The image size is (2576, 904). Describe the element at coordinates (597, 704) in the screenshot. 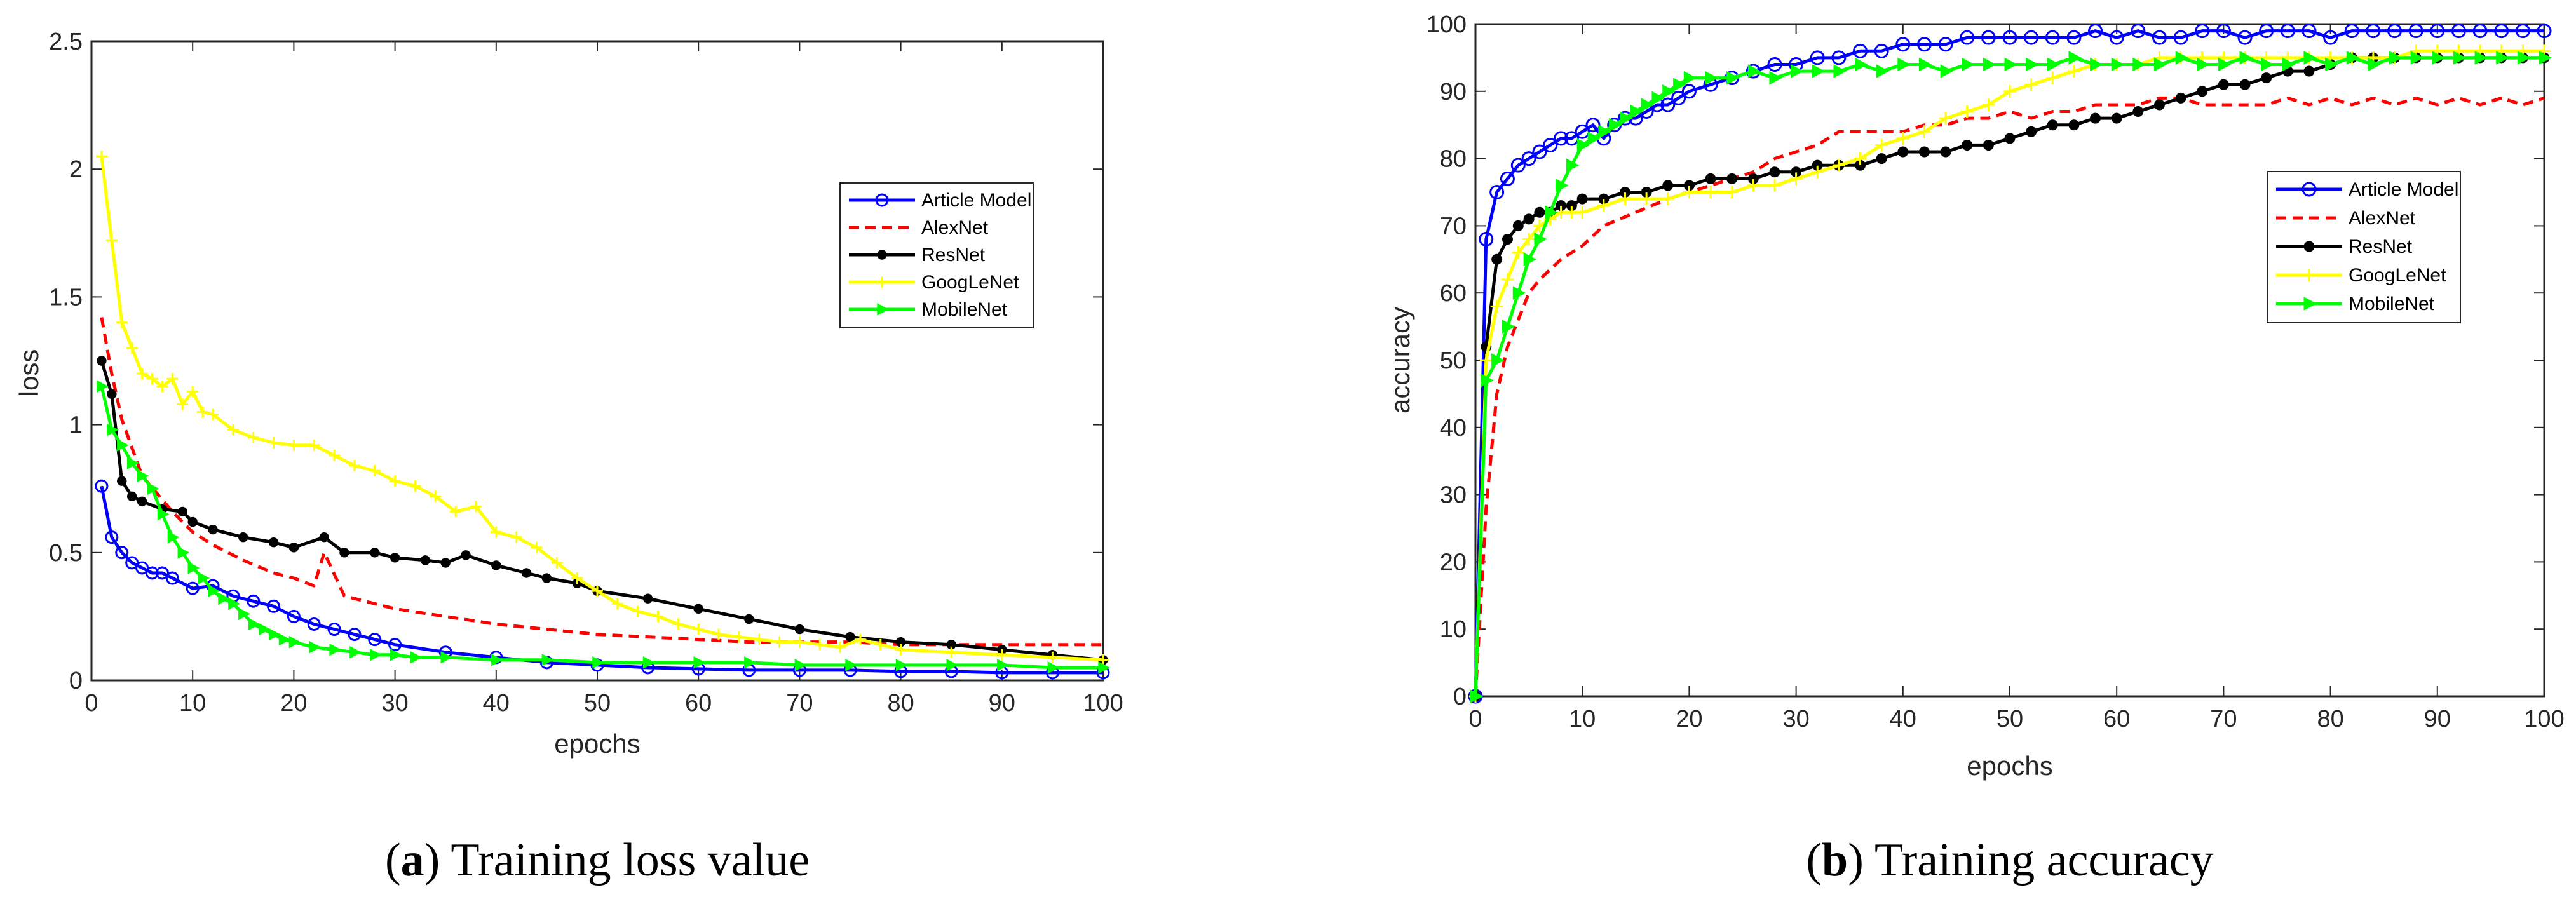

I see `loss-x-tick-label: 50` at that location.